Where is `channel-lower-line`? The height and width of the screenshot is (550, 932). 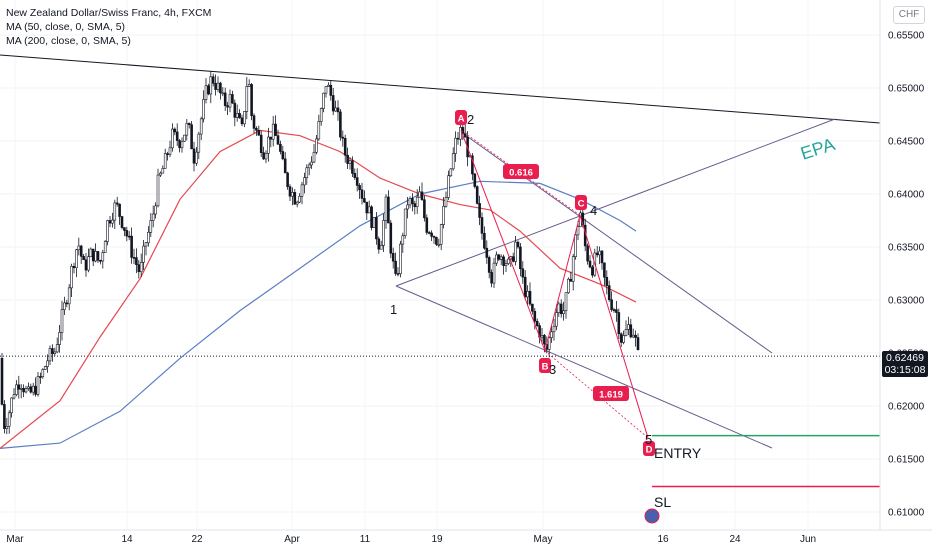
channel-lower-line is located at coordinates (584, 367).